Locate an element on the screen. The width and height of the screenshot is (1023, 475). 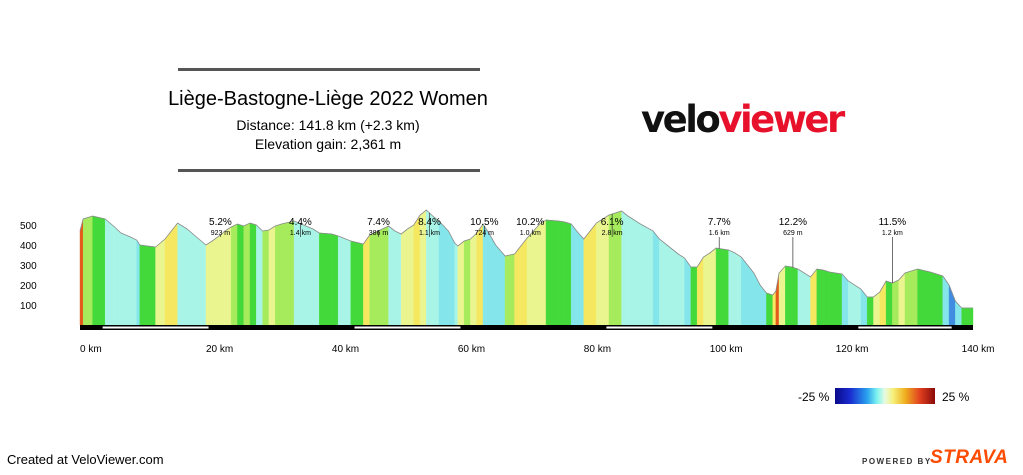
y-tick-label: 300 is located at coordinates (28, 266).